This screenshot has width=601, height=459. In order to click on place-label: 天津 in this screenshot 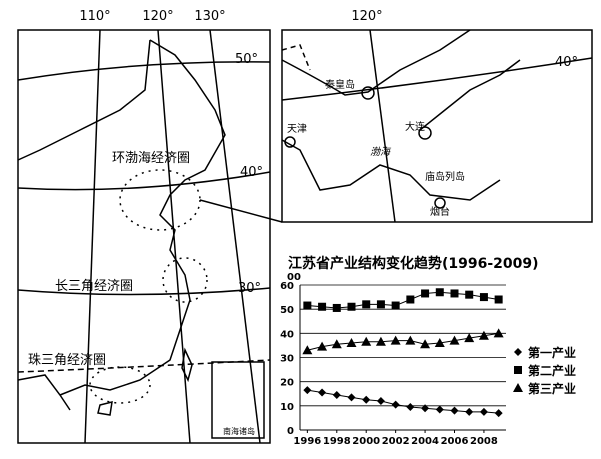, I will do `click(297, 129)`.